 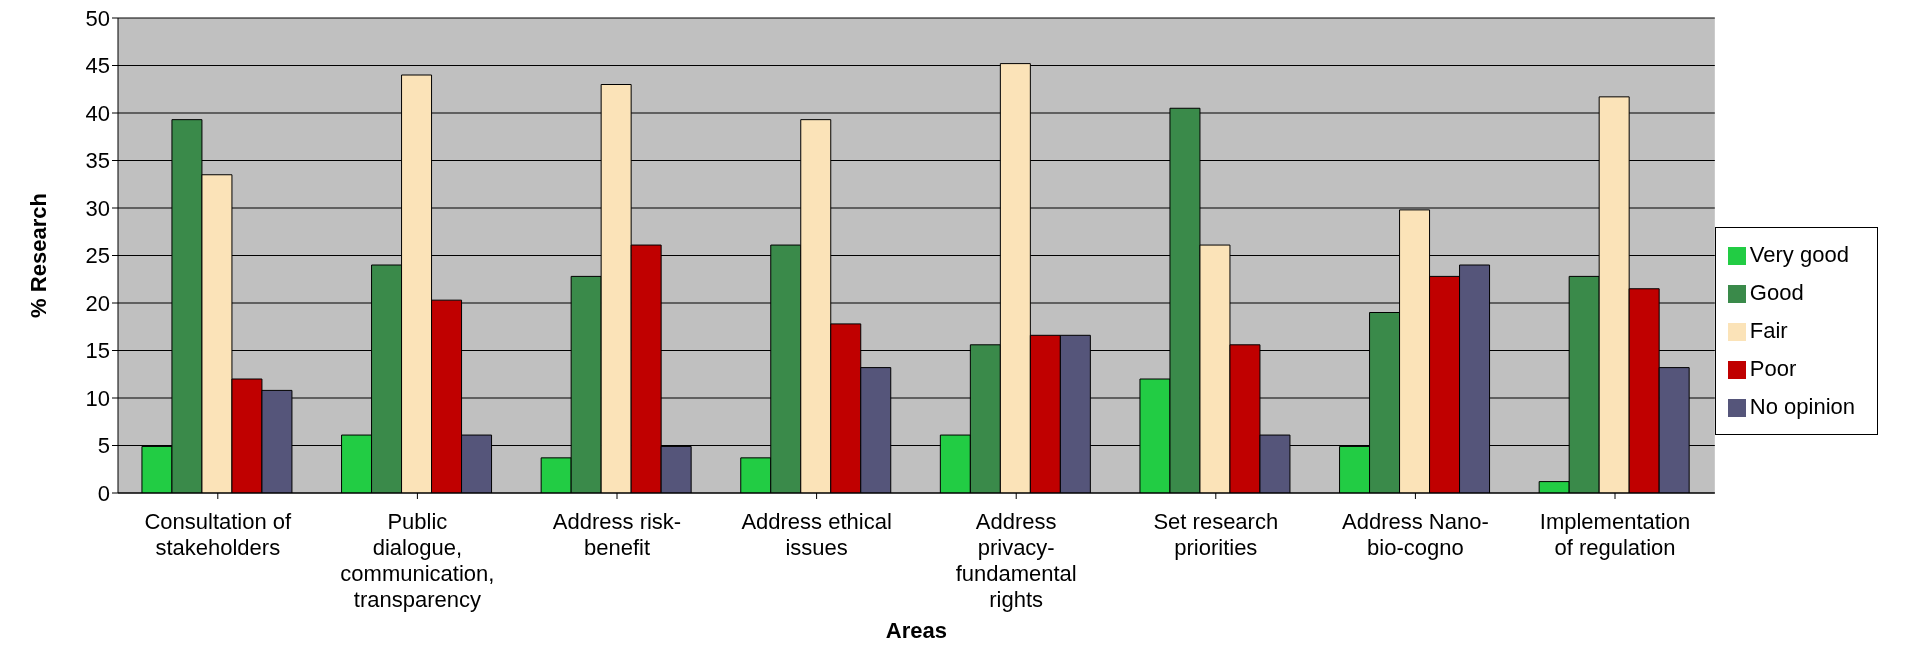 I want to click on x-tick-label: Public dialogue, communication, transparency, so click(x=417, y=560).